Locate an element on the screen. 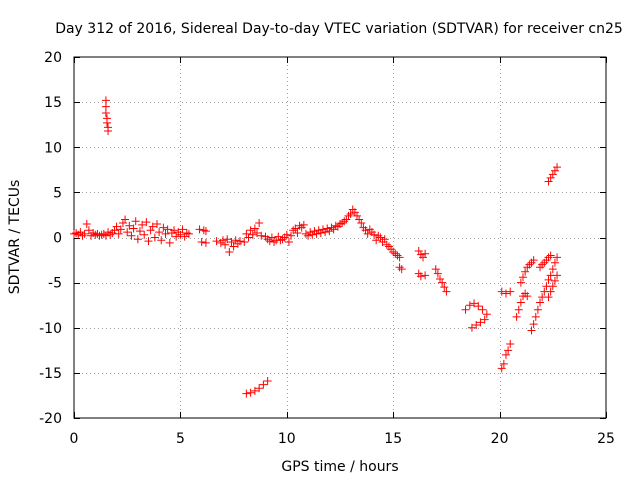 The image size is (640, 480). x-axis-label: GPS time / hours is located at coordinates (339, 467).